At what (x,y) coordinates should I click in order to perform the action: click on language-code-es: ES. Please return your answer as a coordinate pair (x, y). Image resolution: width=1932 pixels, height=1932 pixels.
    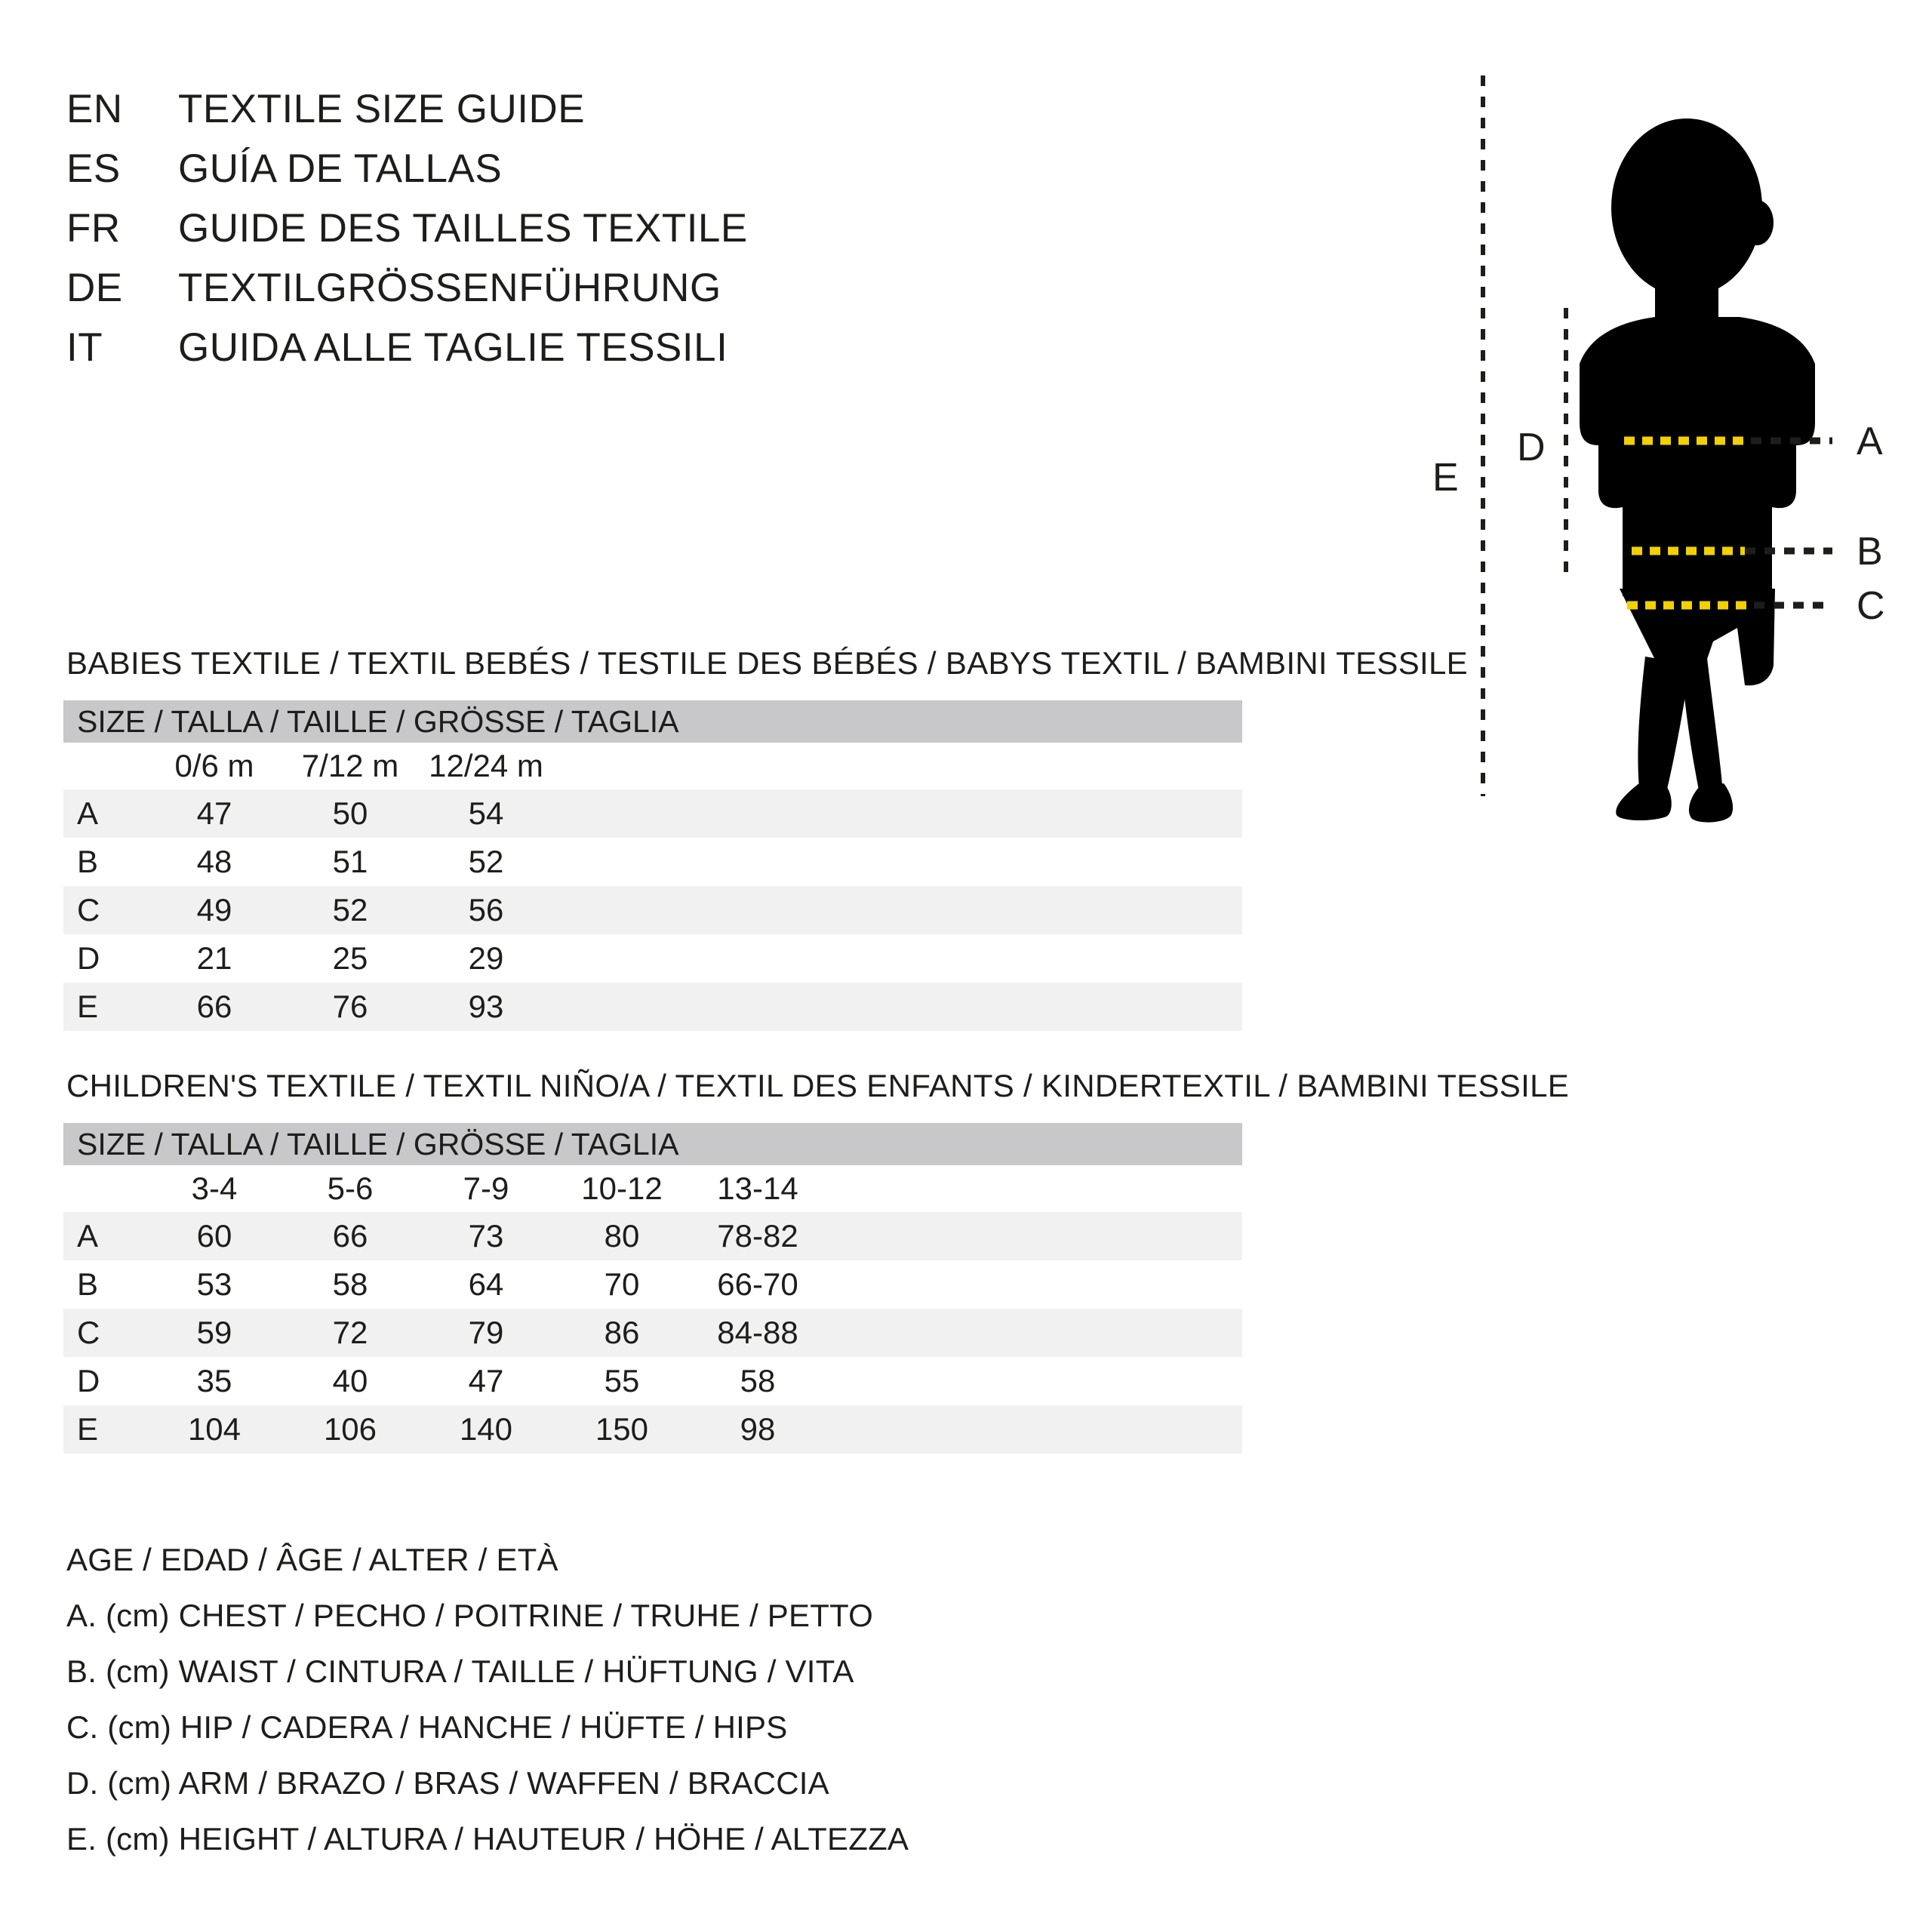
    Looking at the image, I should click on (93, 168).